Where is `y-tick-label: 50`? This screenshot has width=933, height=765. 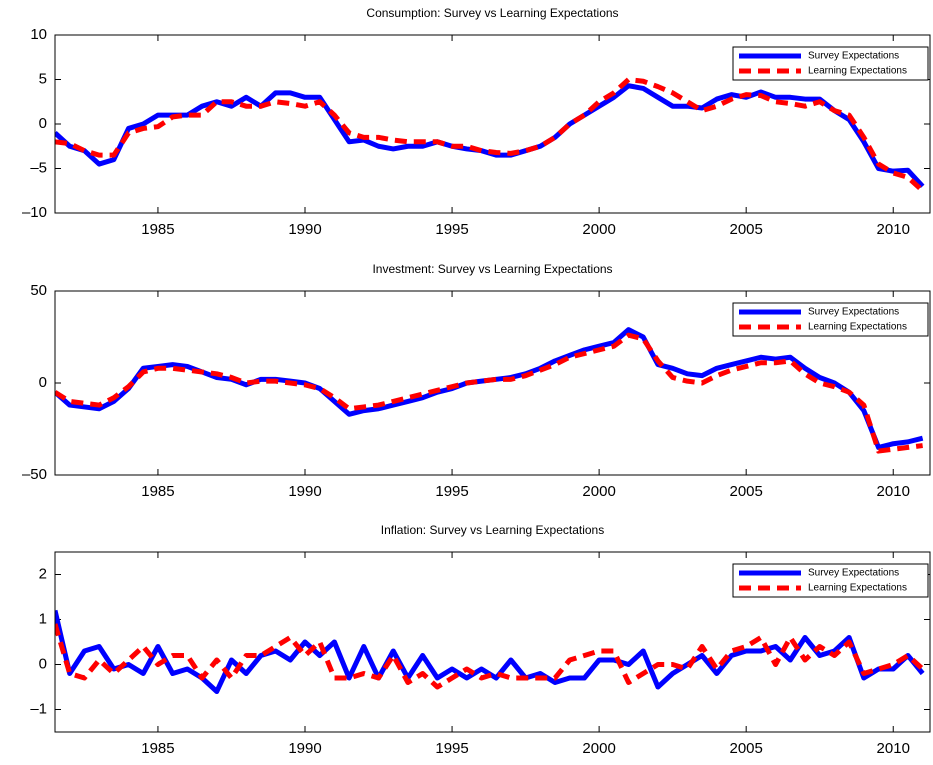
y-tick-label: 50 is located at coordinates (38, 290).